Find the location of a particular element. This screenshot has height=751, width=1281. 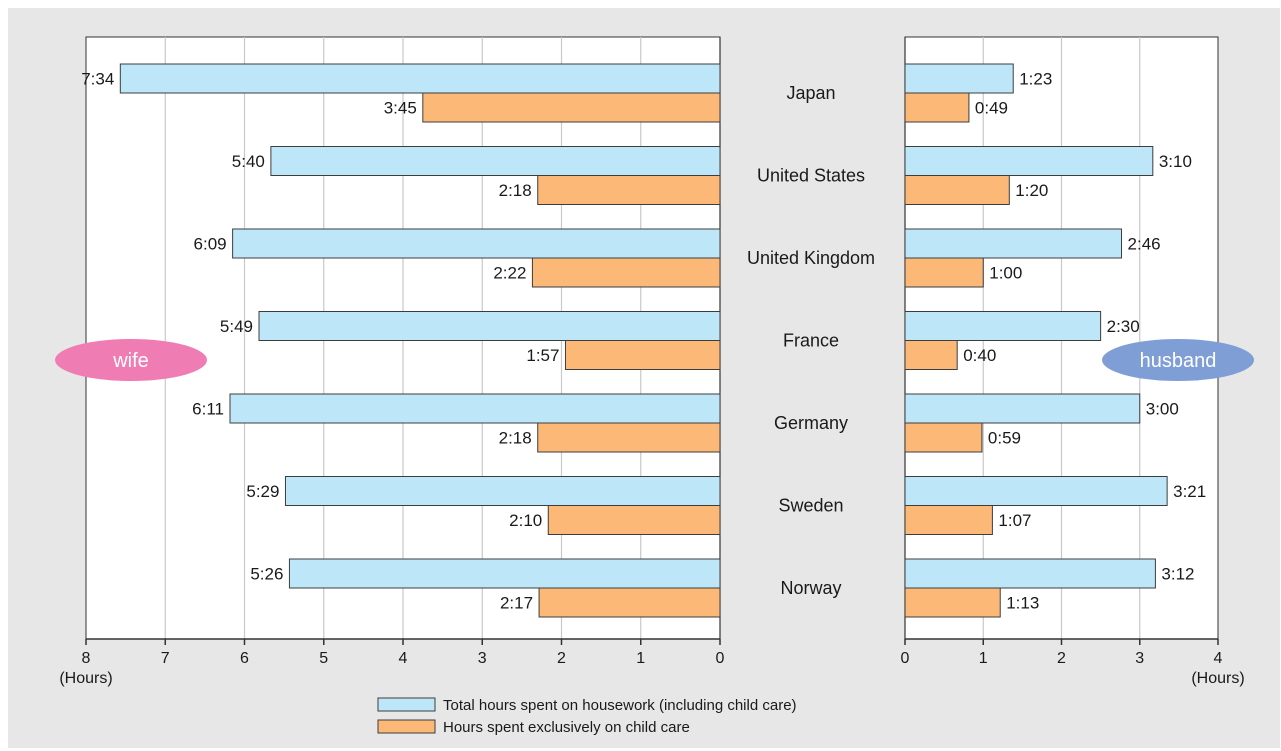

wife-value-label: 2:17 is located at coordinates (516, 603).